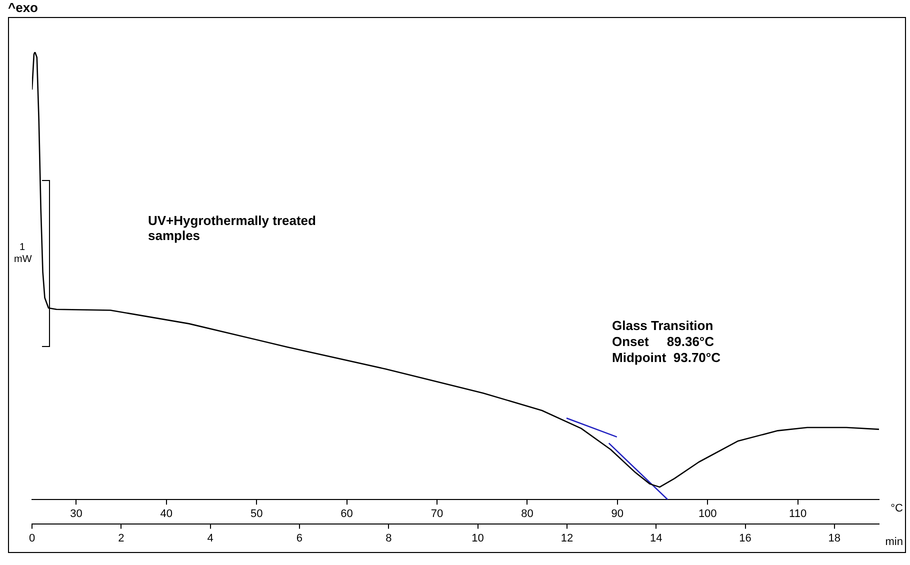  Describe the element at coordinates (389, 538) in the screenshot. I see `x-tick-label: 8` at that location.